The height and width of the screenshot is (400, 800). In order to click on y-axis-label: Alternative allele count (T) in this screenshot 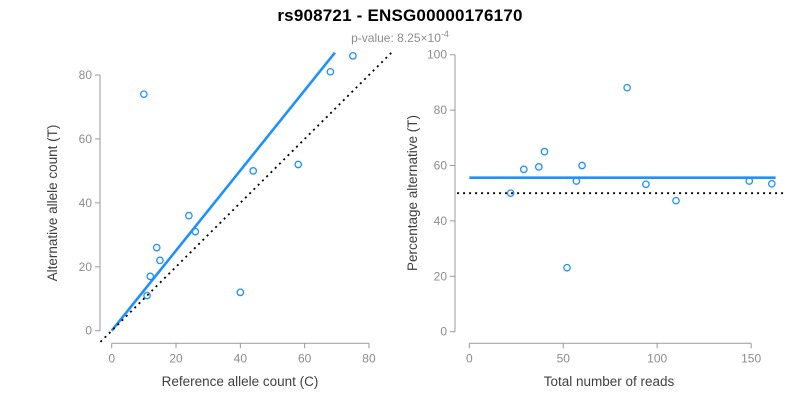, I will do `click(52, 203)`.